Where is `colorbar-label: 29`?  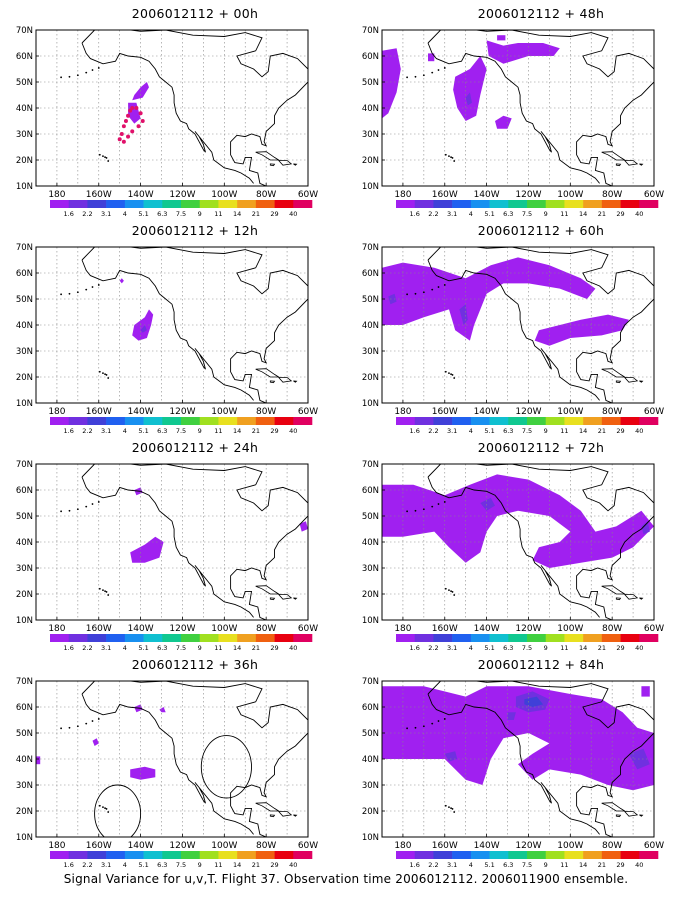 colorbar-label: 29 is located at coordinates (620, 648).